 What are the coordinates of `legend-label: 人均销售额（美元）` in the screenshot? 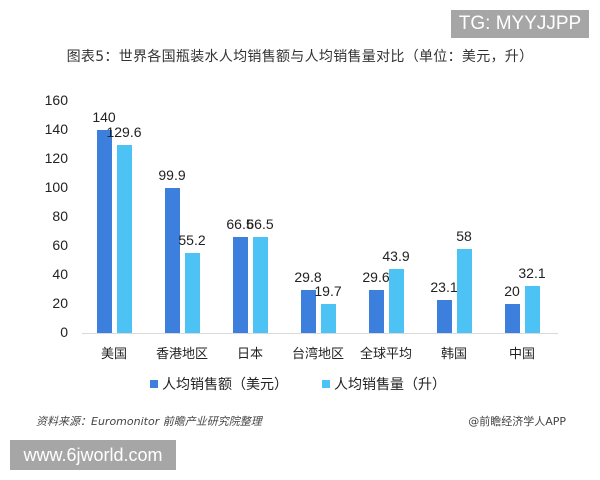 It's located at (225, 385).